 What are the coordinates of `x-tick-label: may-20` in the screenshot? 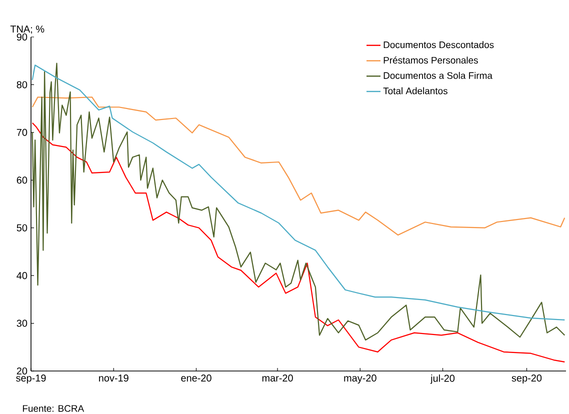 It's located at (360, 379).